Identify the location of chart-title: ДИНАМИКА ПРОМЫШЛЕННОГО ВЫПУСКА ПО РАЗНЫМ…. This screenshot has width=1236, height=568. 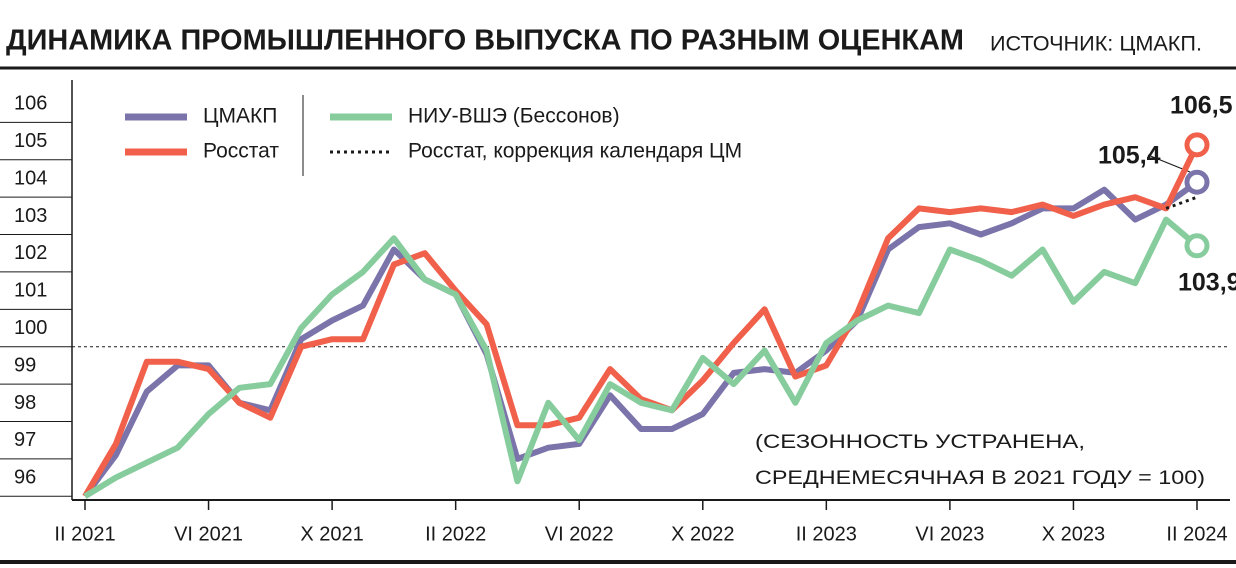
(485, 41).